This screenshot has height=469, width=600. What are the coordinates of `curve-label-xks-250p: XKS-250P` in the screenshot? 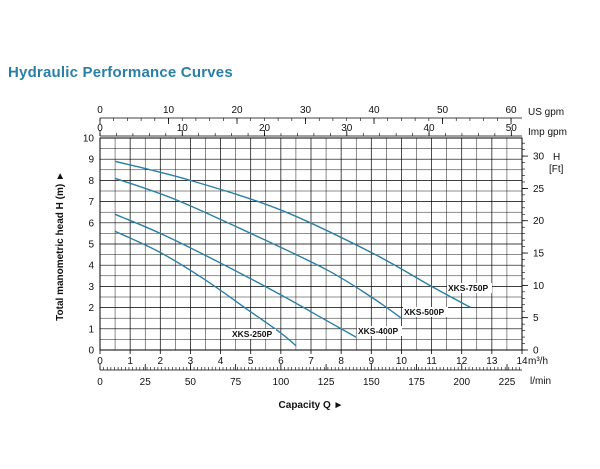 It's located at (252, 334).